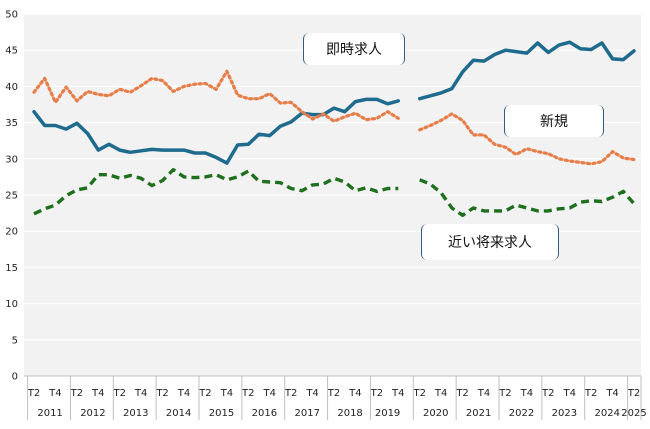  What do you see at coordinates (221, 413) in the screenshot?
I see `x-year-label: 2015` at bounding box center [221, 413].